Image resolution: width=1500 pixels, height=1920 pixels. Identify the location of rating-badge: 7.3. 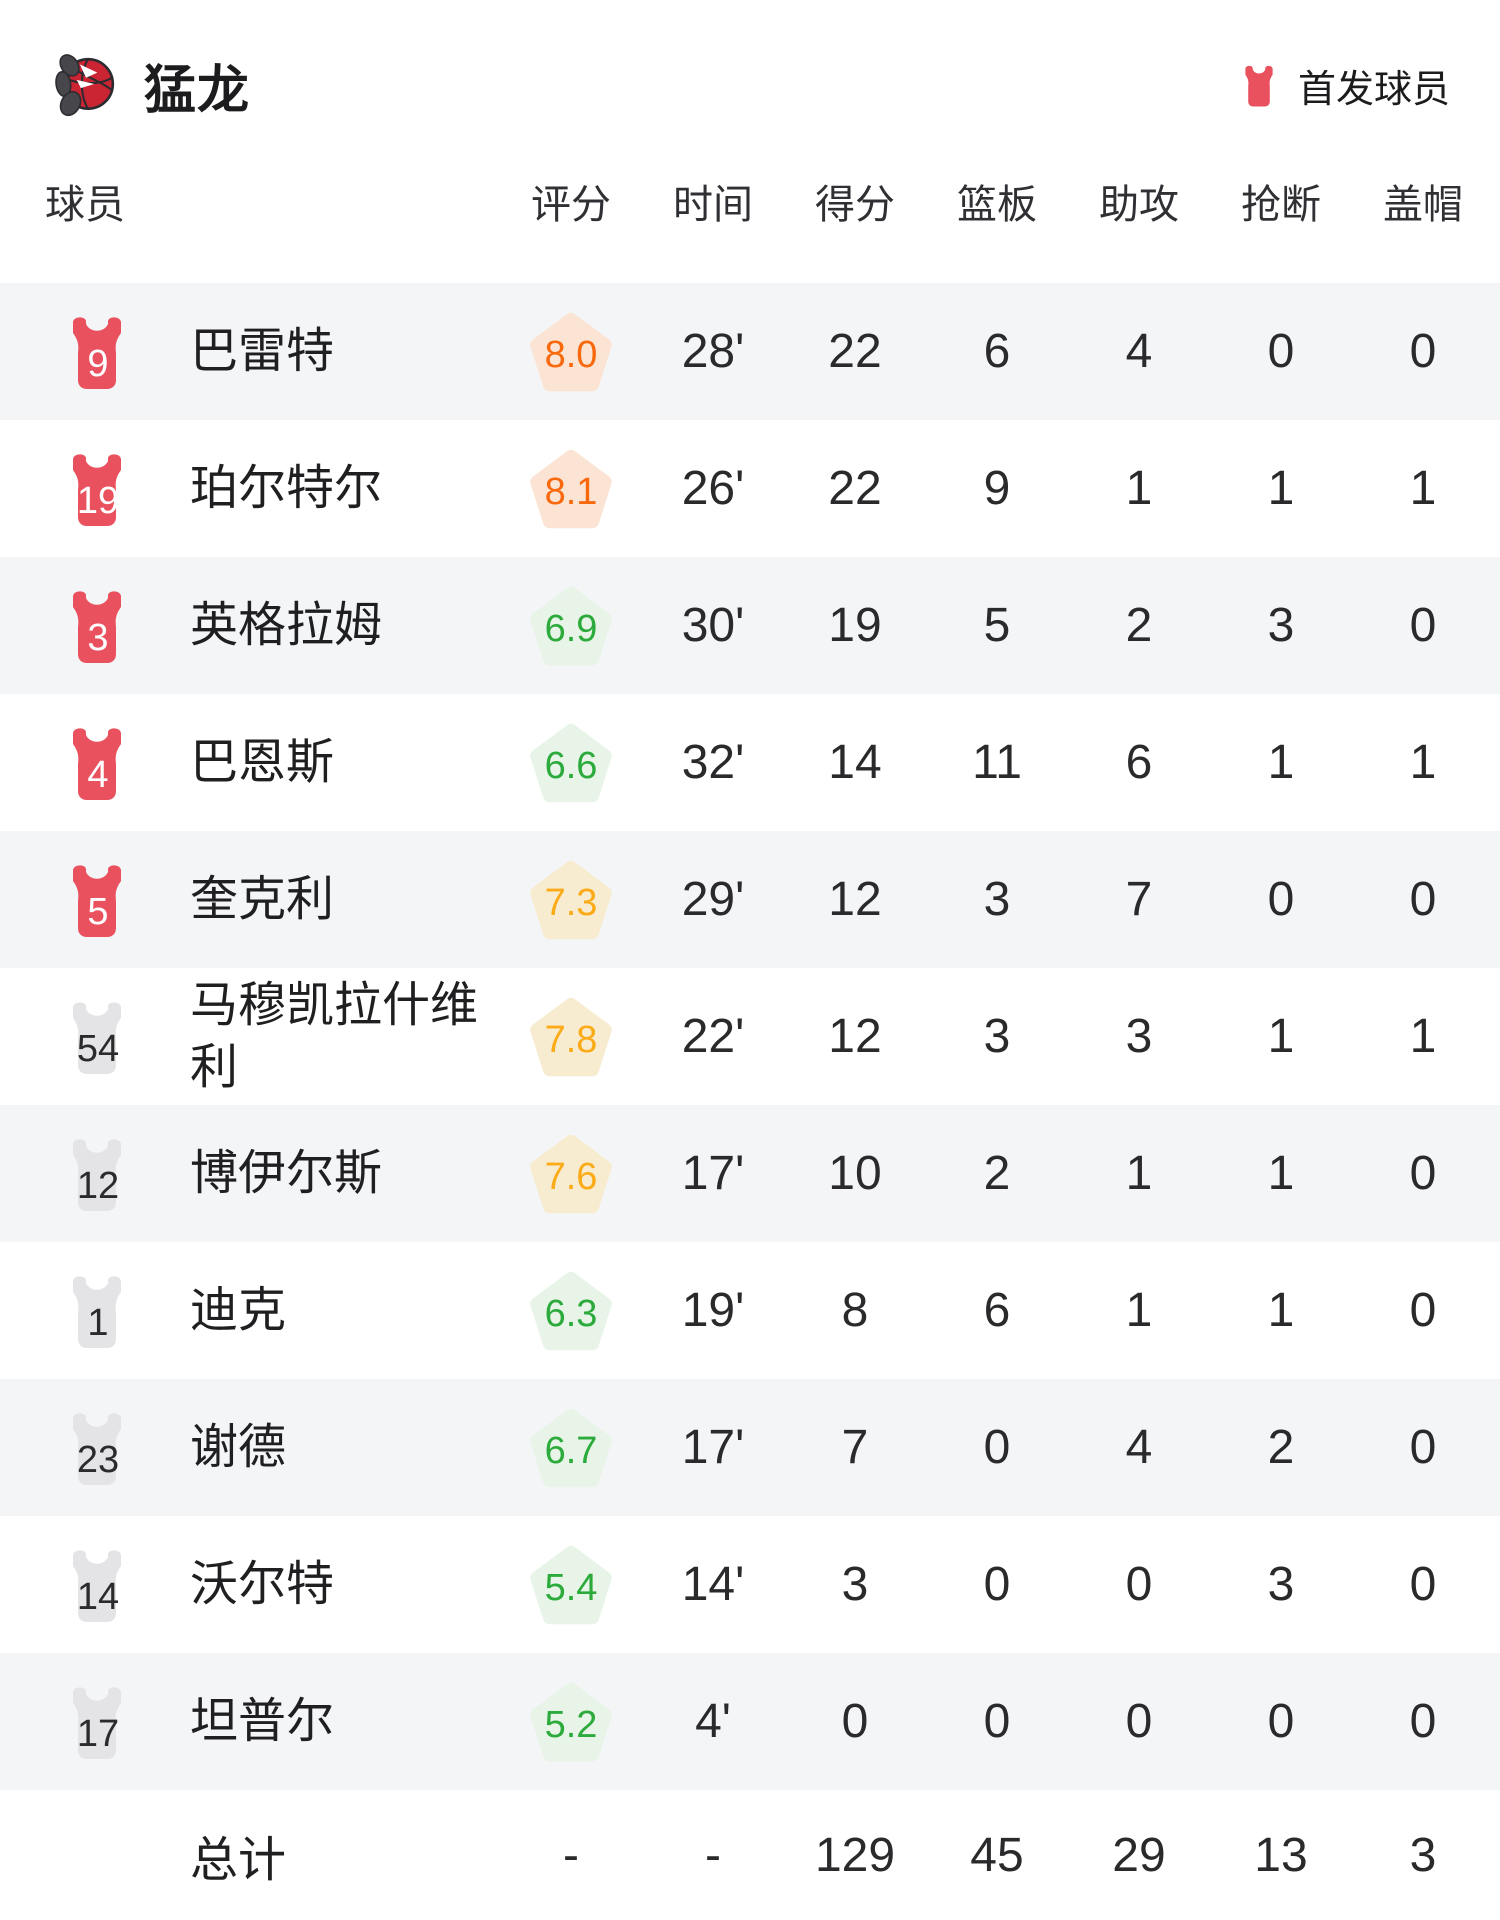
(571, 900).